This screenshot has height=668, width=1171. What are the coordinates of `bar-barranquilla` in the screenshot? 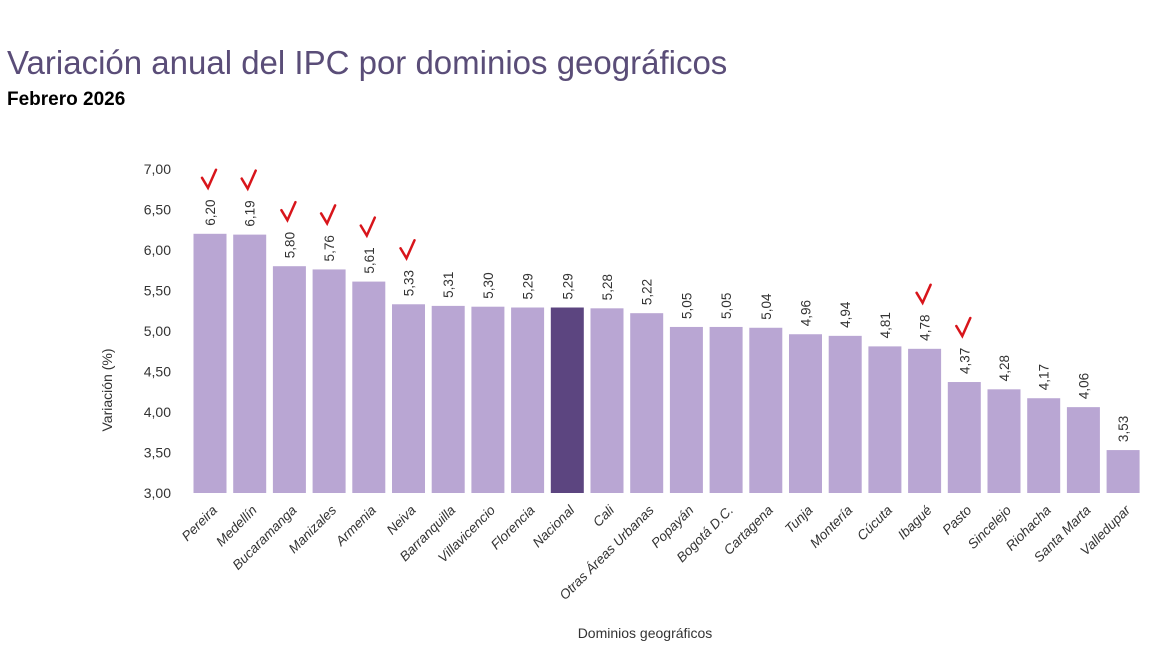 It's located at (448, 399).